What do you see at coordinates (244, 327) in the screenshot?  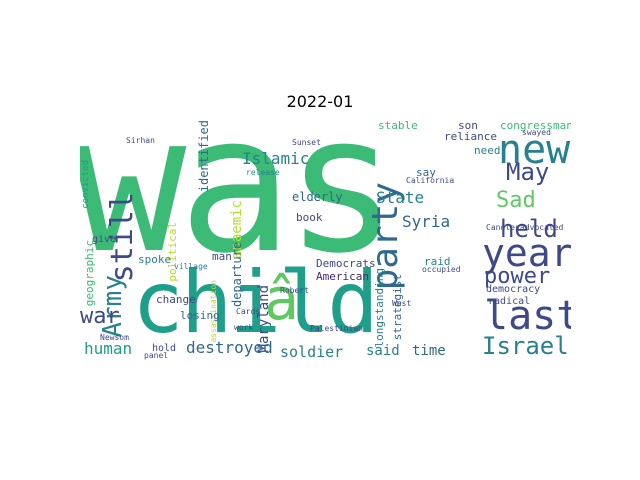 I see `word-work: work` at bounding box center [244, 327].